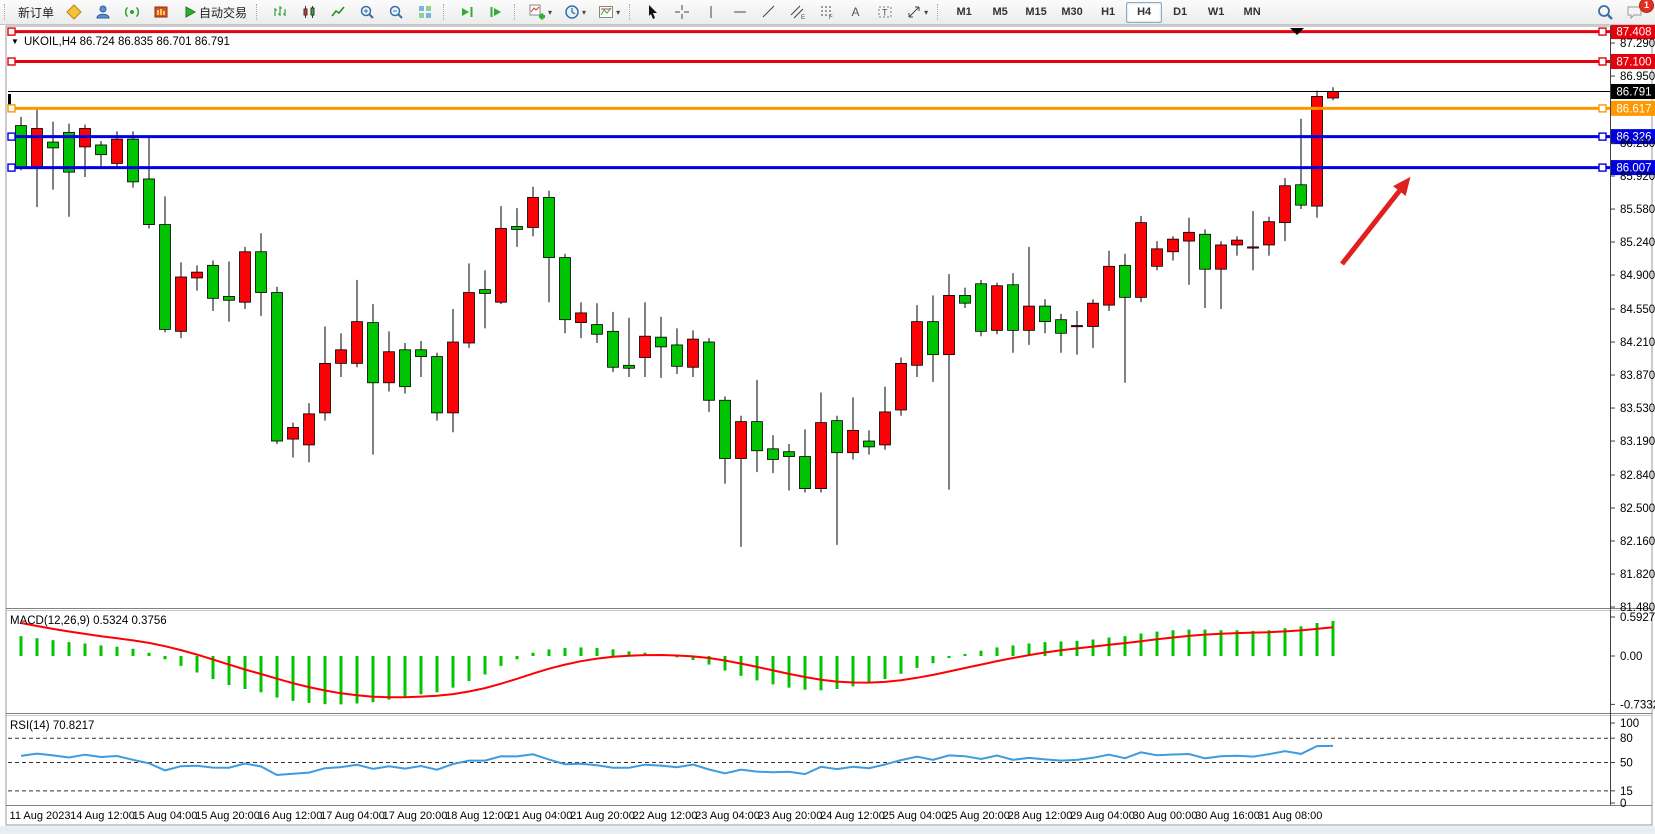  What do you see at coordinates (15, 41) in the screenshot?
I see `collapse-icon: ▼` at bounding box center [15, 41].